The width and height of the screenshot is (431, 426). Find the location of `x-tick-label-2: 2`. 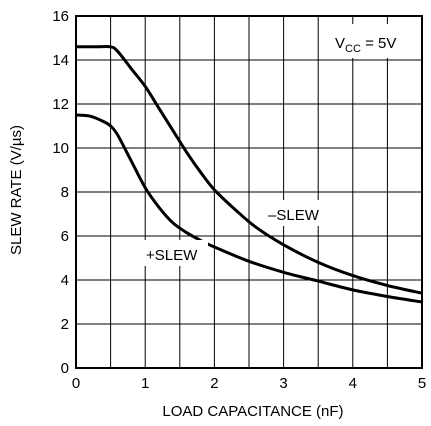

x-tick-label-2: 2 is located at coordinates (214, 383).